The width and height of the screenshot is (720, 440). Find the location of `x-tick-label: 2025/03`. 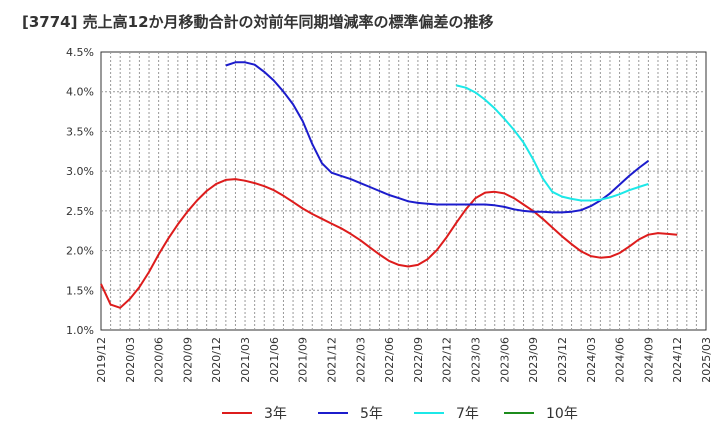

x-tick-label: 2025/03 is located at coordinates (706, 360).